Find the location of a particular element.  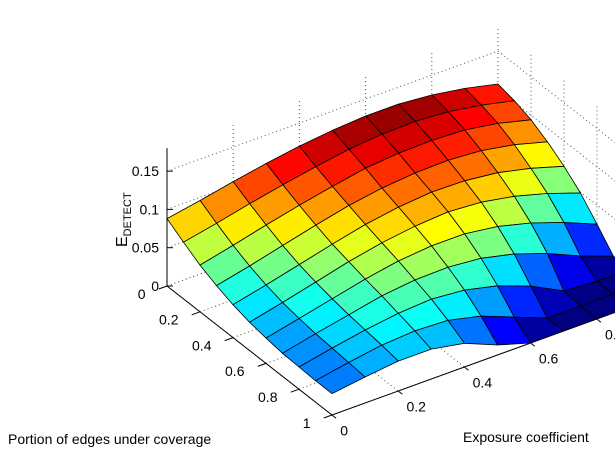

z-tick-label: 0.05 is located at coordinates (145, 248).